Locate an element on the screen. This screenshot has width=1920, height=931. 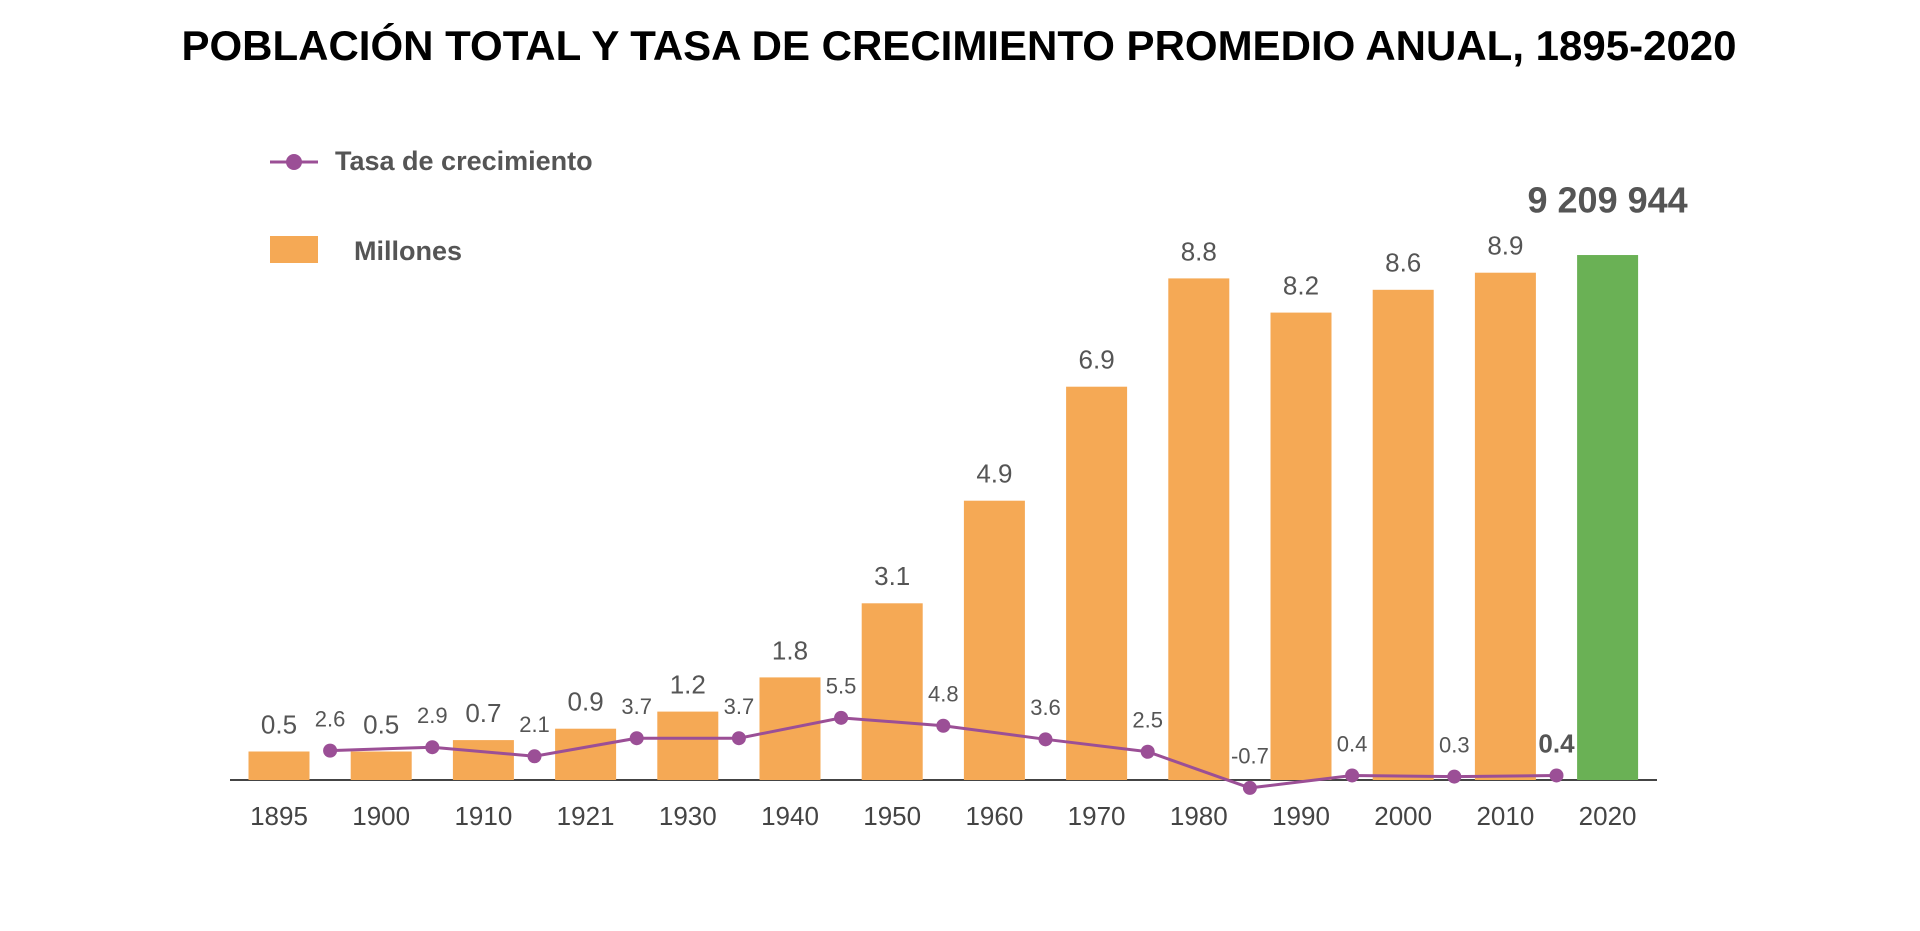
x-tick-label: 1970 is located at coordinates (1097, 816).